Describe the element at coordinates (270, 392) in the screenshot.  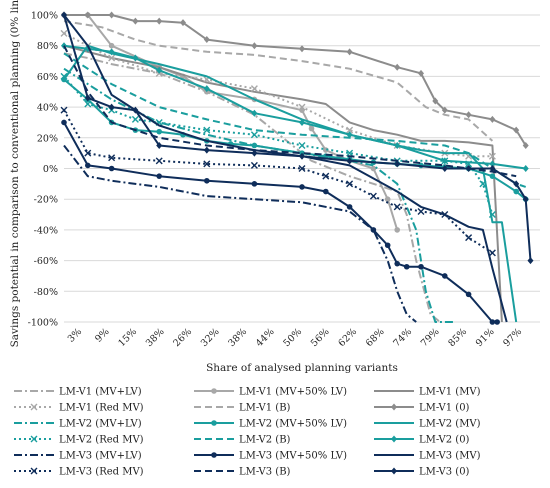
I see `legend-item-lm-v1-mv-50-lv: LM-V1 (MV+50% LV)` at that location.